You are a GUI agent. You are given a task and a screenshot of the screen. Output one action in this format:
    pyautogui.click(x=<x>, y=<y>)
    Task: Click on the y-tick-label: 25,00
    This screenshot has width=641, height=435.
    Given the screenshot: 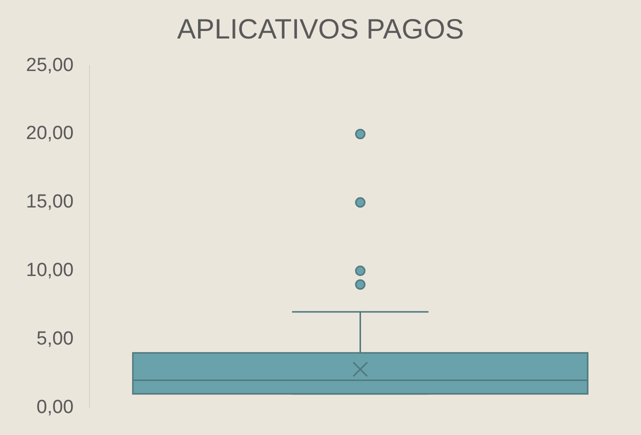 What is the action you would take?
    pyautogui.click(x=50, y=65)
    